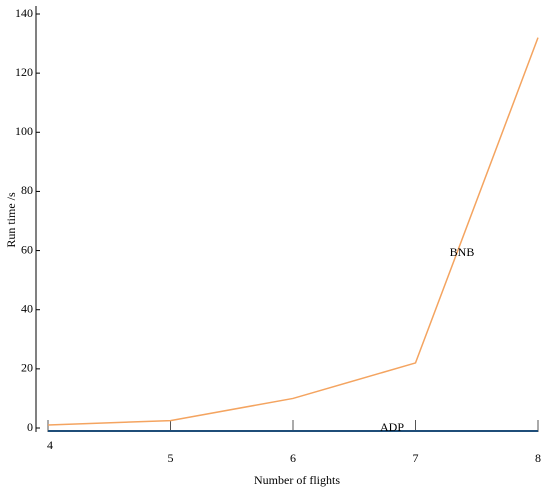 Image resolution: width=550 pixels, height=496 pixels. I want to click on x-tick-label: 4, so click(50, 445).